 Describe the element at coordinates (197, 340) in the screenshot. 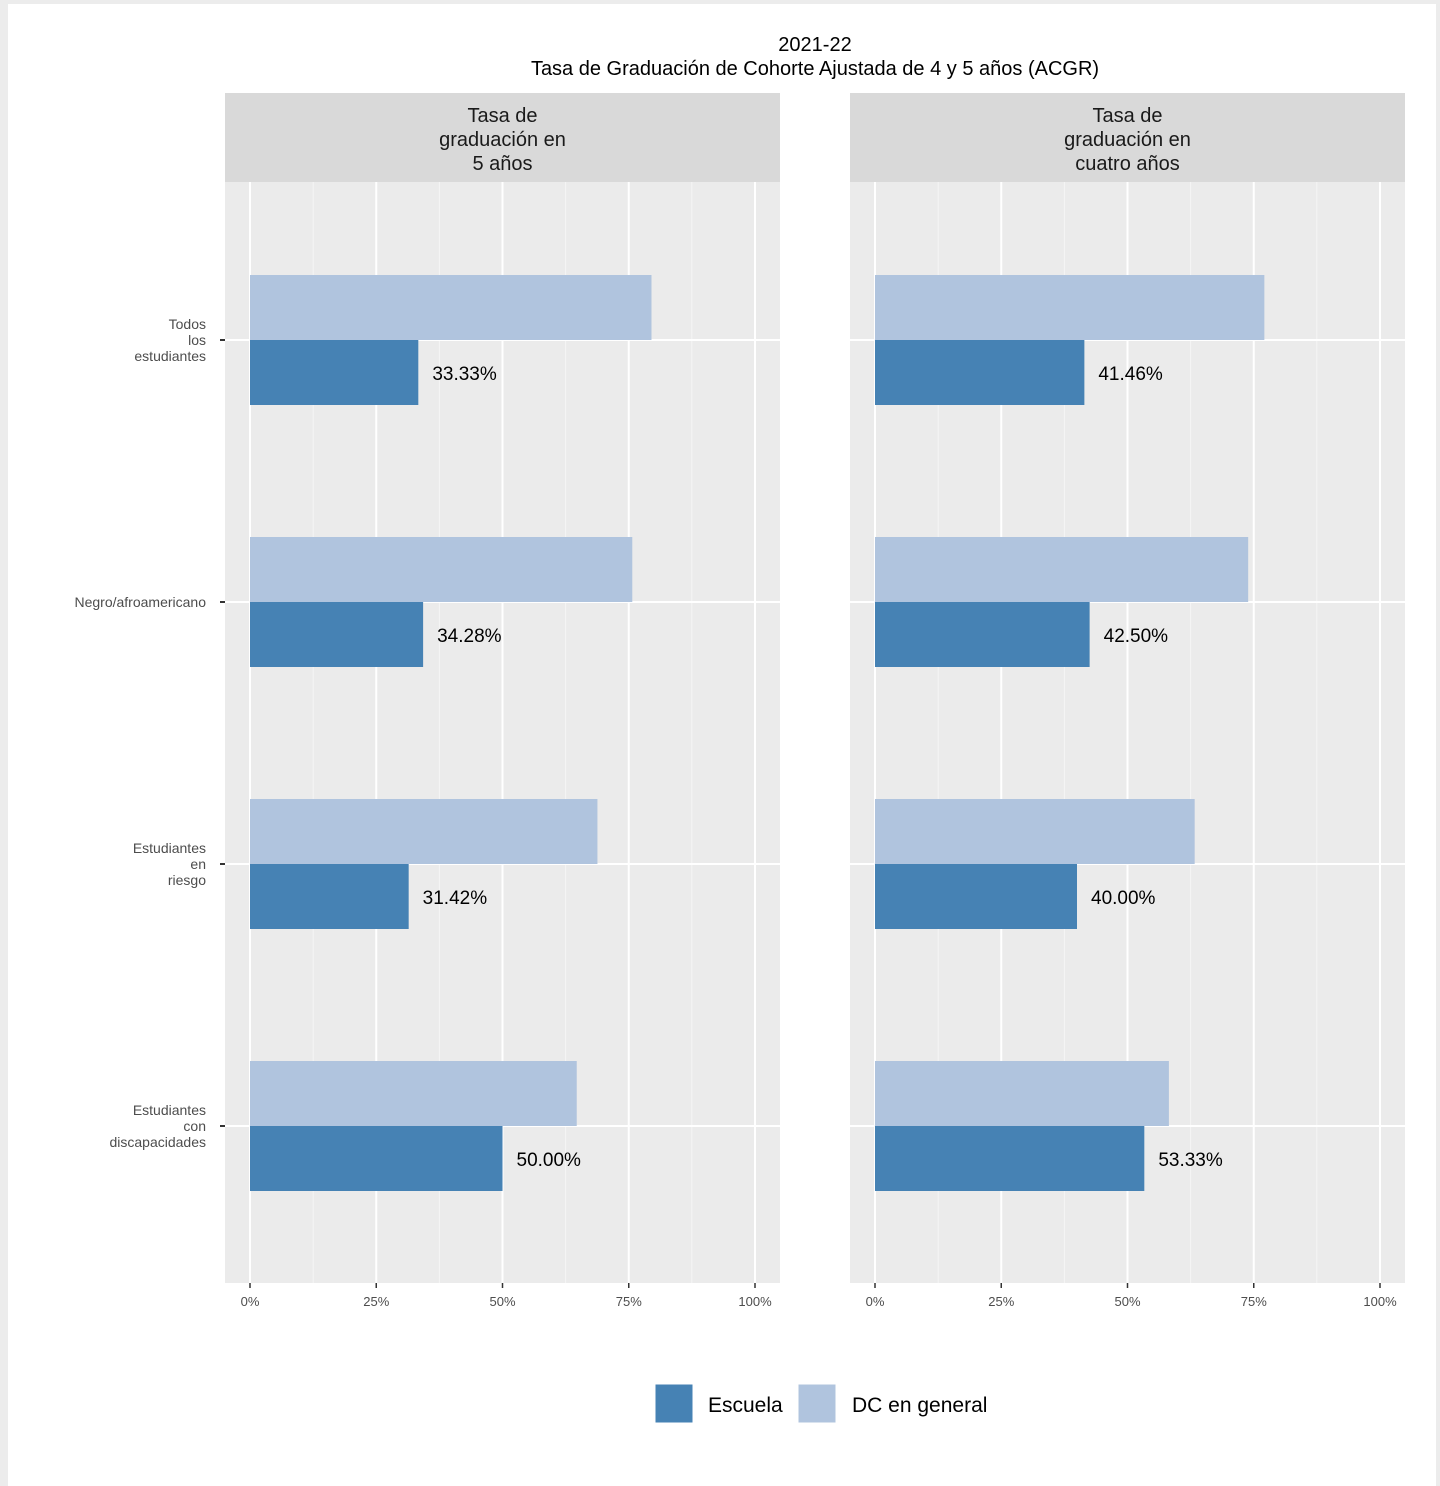

I see `y-category-label: los` at that location.